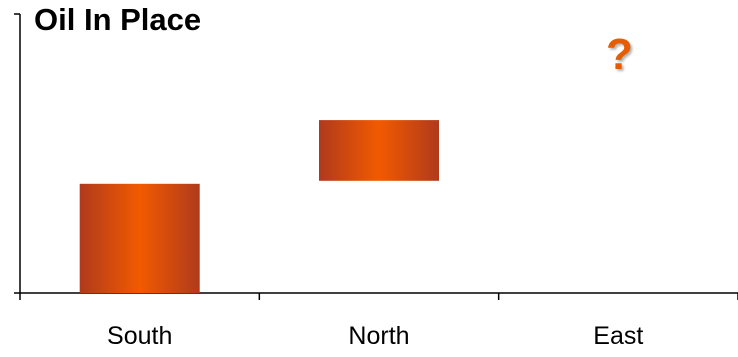  Describe the element at coordinates (378, 336) in the screenshot. I see `x-tick-label-north: North` at that location.